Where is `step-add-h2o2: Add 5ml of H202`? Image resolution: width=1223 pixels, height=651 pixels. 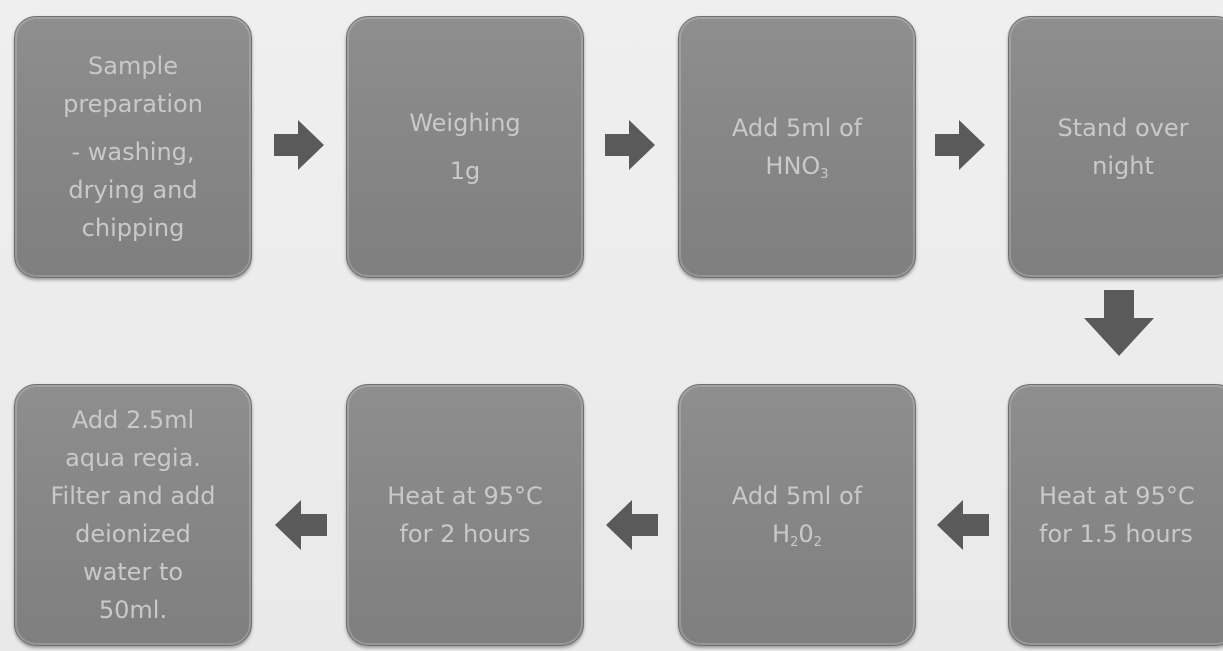 step-add-h2o2: Add 5ml of H202 is located at coordinates (797, 515).